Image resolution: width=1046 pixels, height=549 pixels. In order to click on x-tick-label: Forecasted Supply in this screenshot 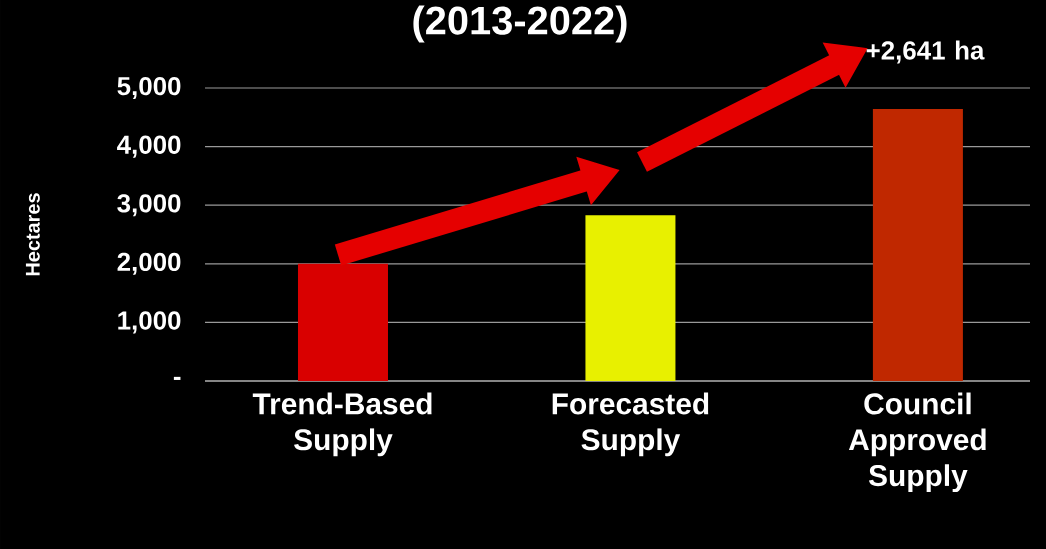, I will do `click(630, 424)`.